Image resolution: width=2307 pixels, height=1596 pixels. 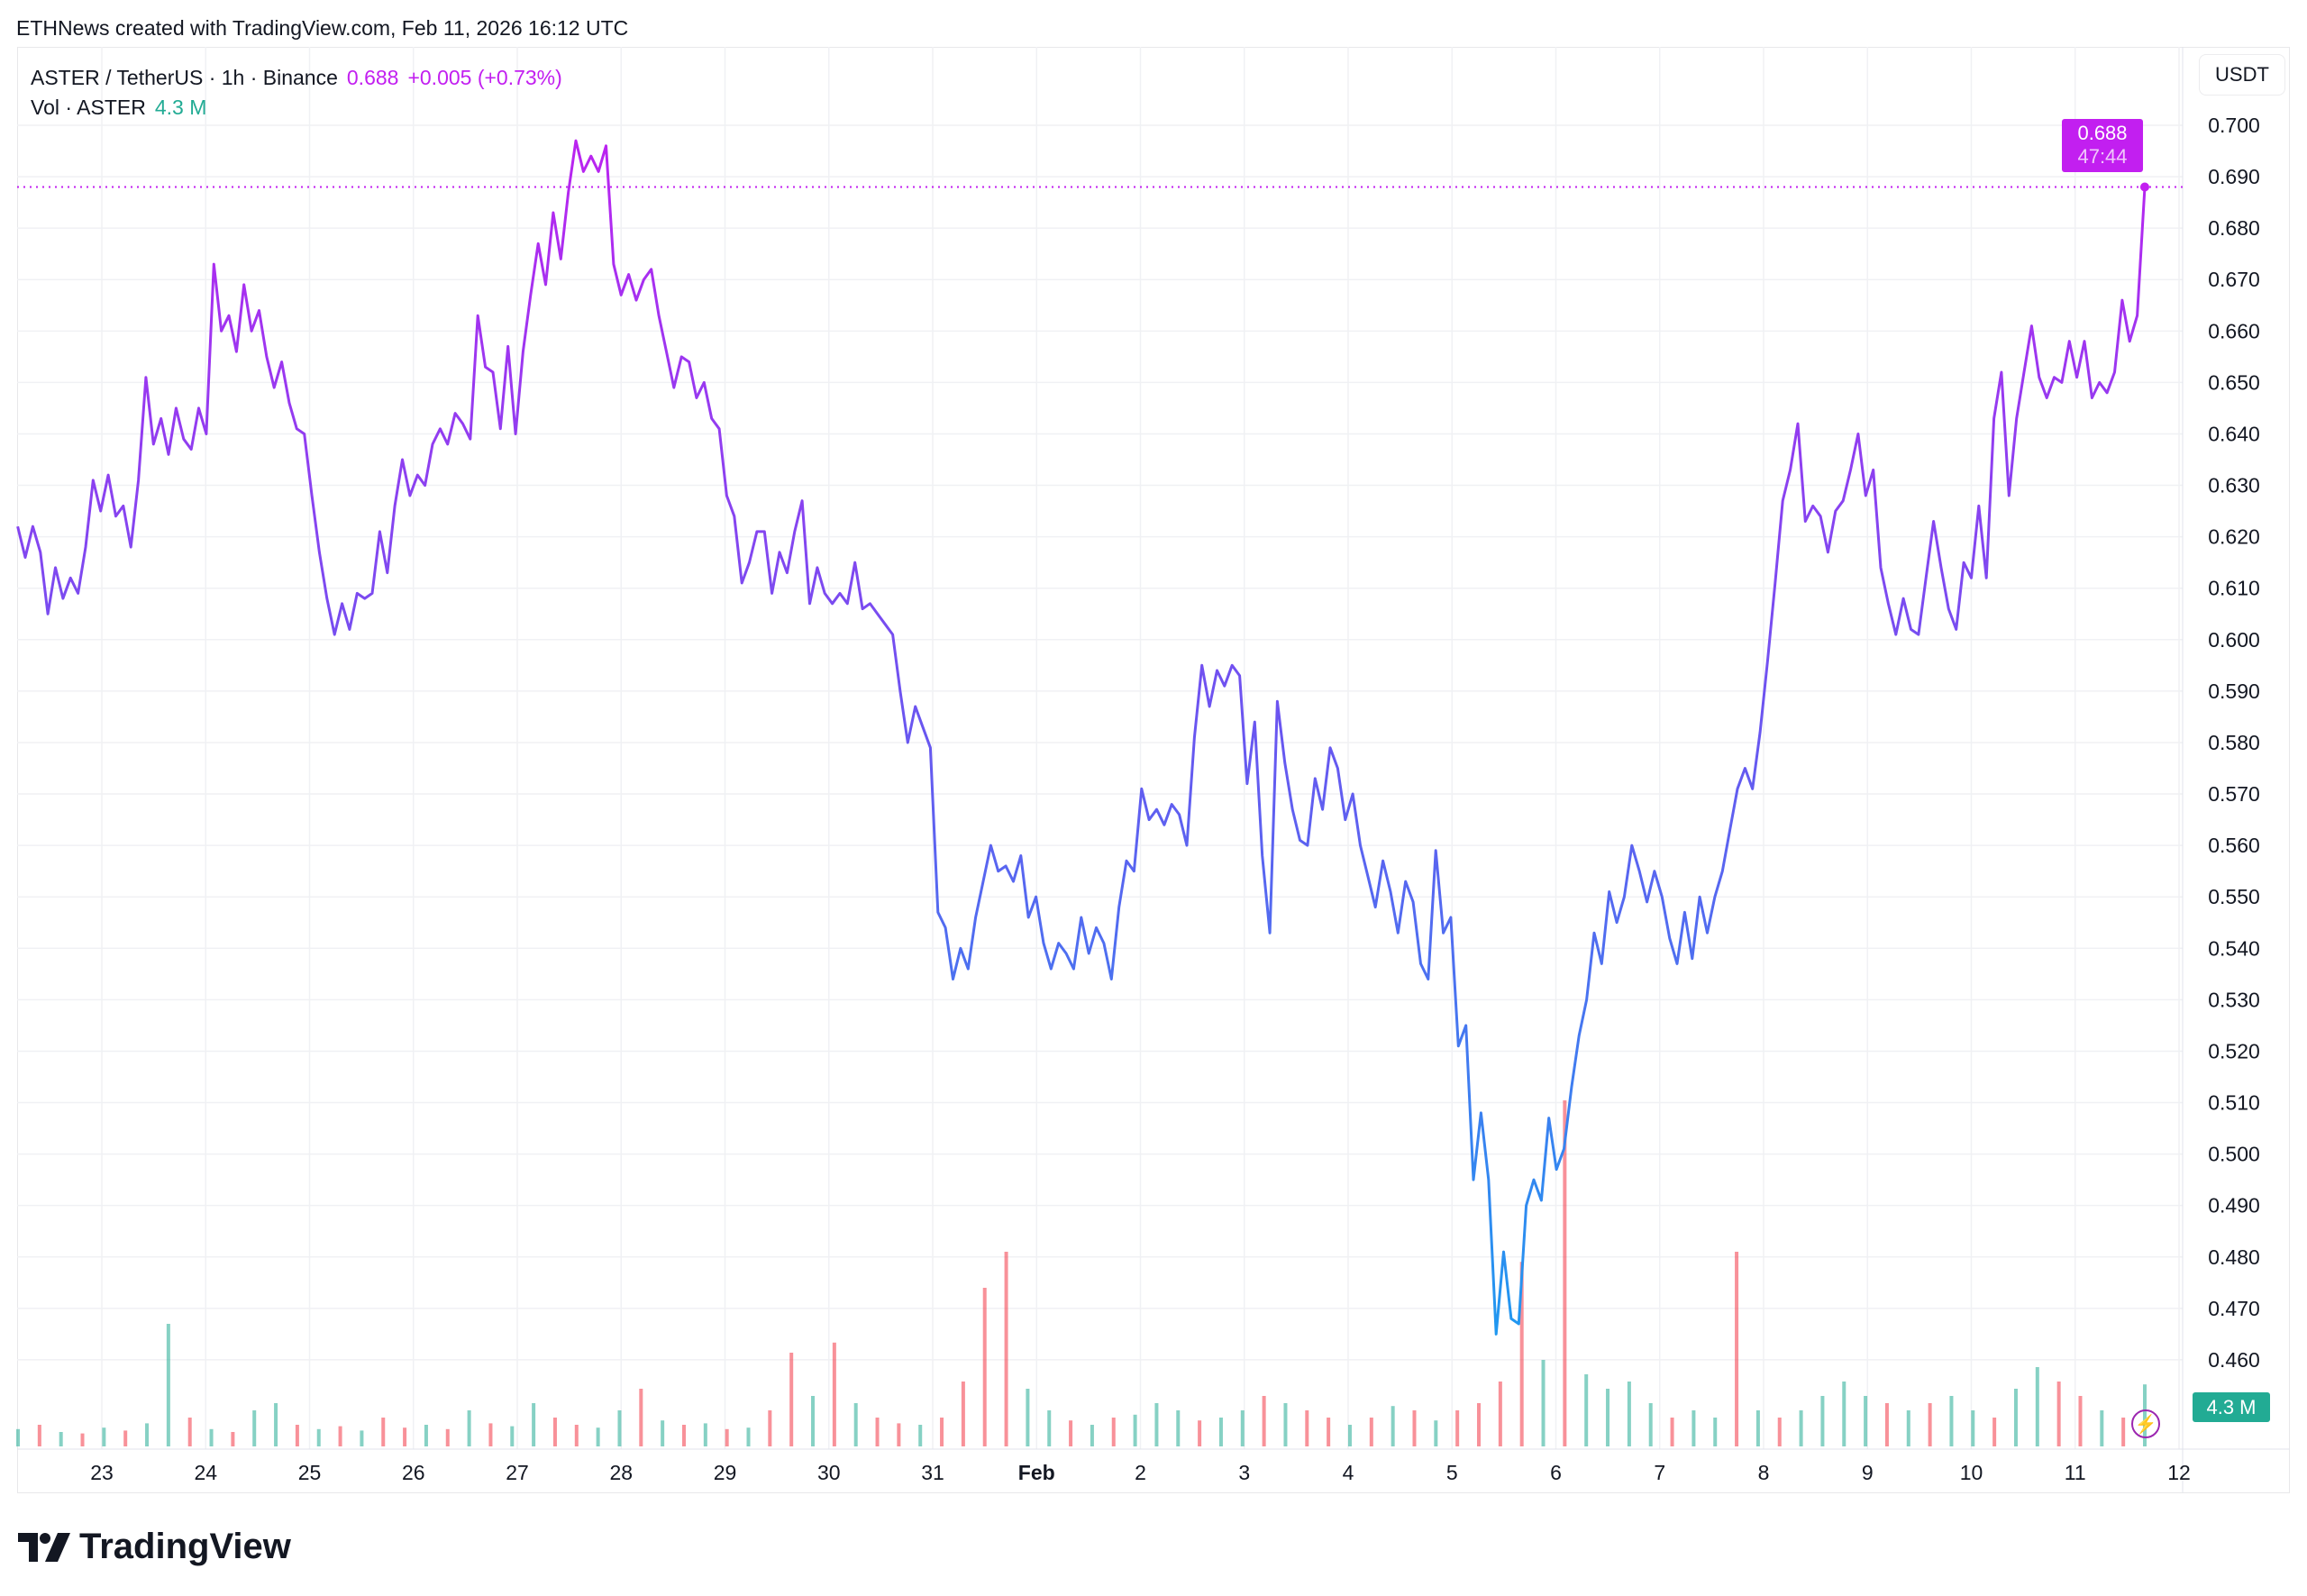 I want to click on y-tick-label: 0.660, so click(x=2234, y=330).